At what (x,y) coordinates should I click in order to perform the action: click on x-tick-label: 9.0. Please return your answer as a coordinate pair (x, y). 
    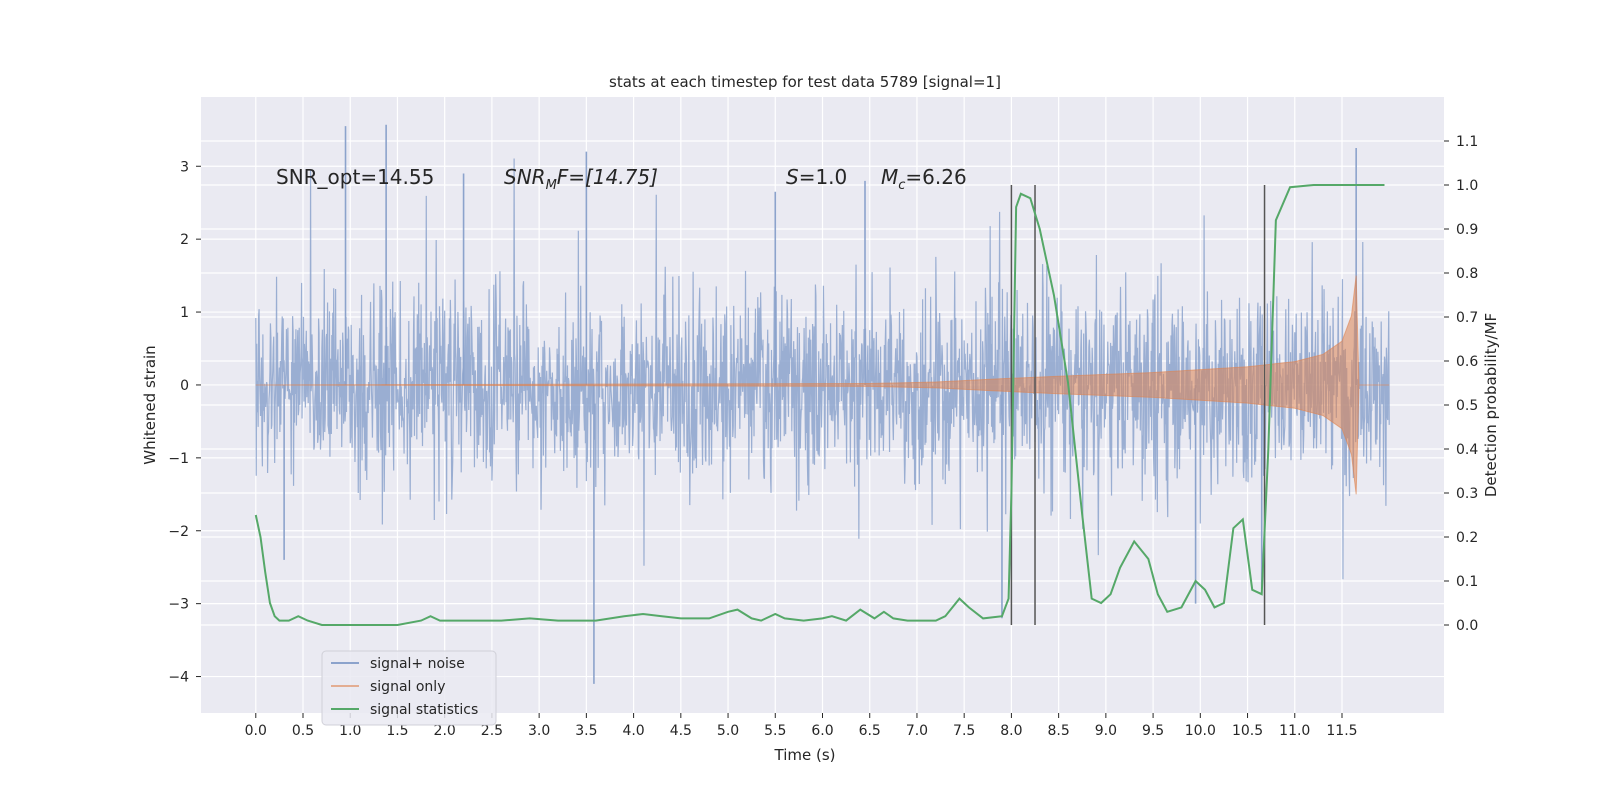
    Looking at the image, I should click on (1106, 731).